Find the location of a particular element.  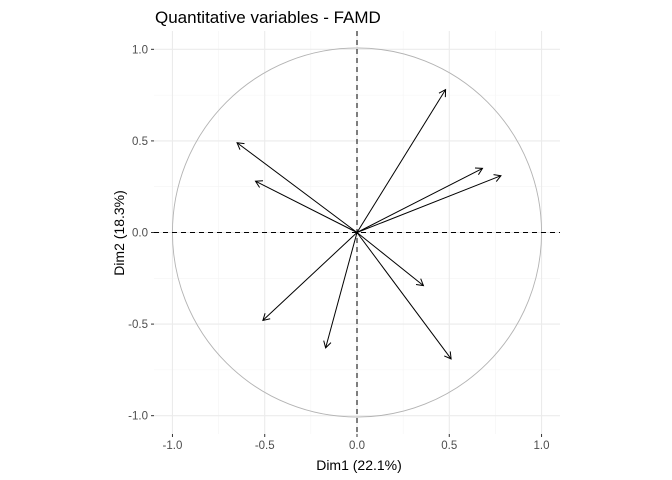

x-tick-label: -1.0 is located at coordinates (173, 446).